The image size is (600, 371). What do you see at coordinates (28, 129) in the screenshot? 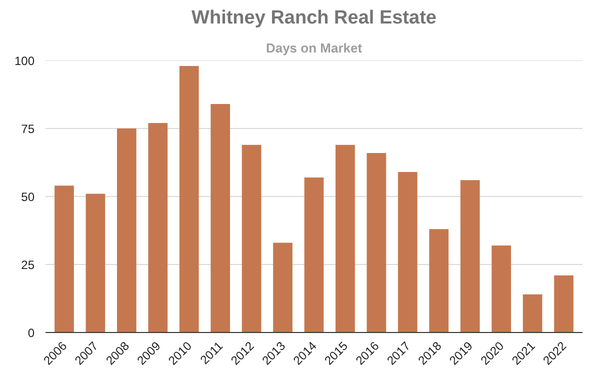
I see `y-tick-label: 75` at bounding box center [28, 129].